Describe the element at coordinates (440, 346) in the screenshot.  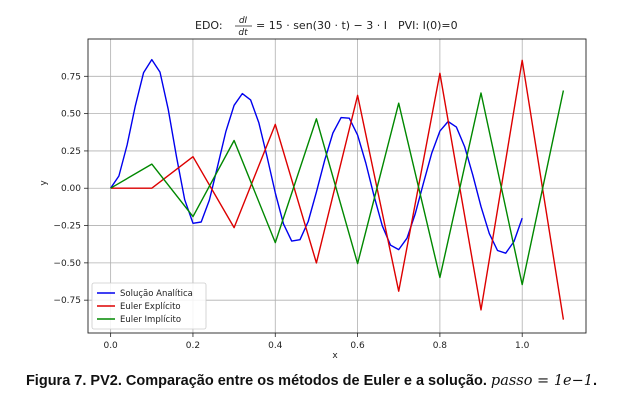
I see `x-tick-label: 0.8` at that location.